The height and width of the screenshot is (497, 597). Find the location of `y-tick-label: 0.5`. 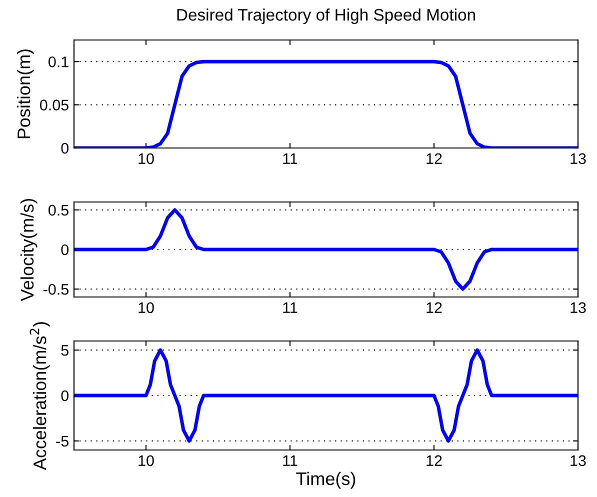

y-tick-label: 0.5 is located at coordinates (58, 210).